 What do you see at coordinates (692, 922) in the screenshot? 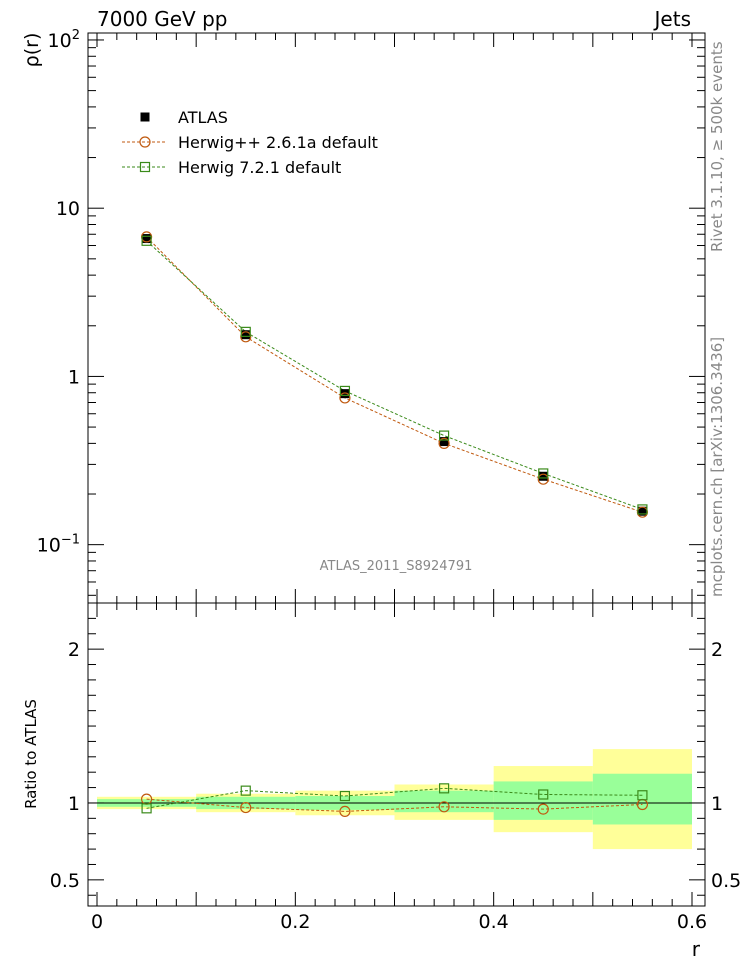
I see `ratio-xtick-label: 0.6` at bounding box center [692, 922].